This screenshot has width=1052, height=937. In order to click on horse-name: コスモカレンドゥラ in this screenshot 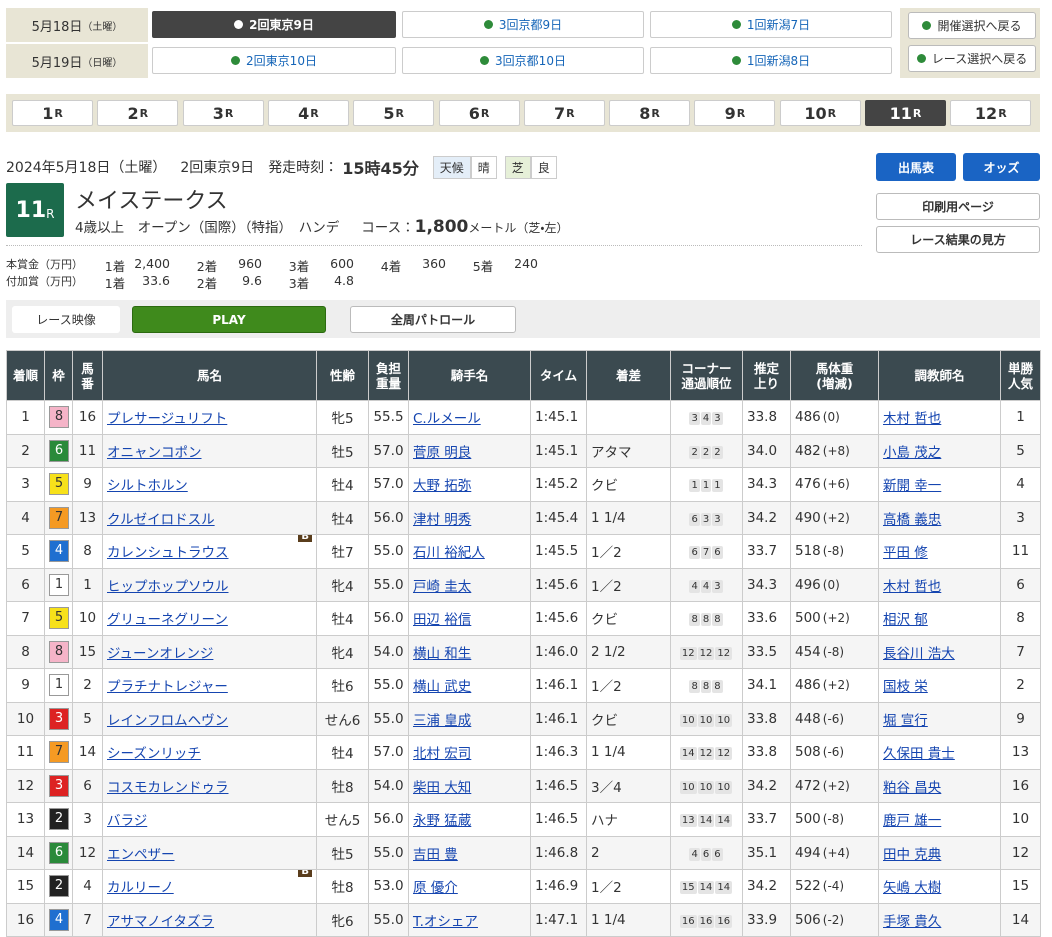, I will do `click(168, 787)`.